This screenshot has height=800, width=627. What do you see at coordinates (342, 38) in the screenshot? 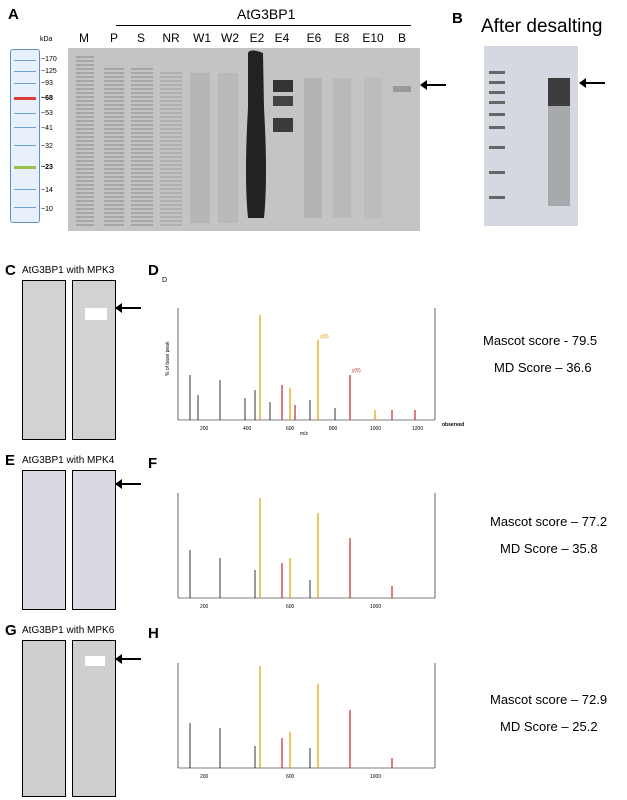
I see `lane-e8: E8` at bounding box center [342, 38].